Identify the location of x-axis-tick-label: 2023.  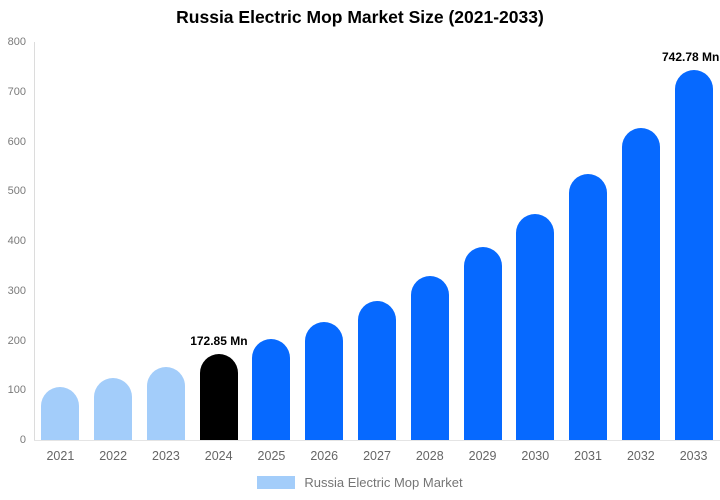
(166, 456).